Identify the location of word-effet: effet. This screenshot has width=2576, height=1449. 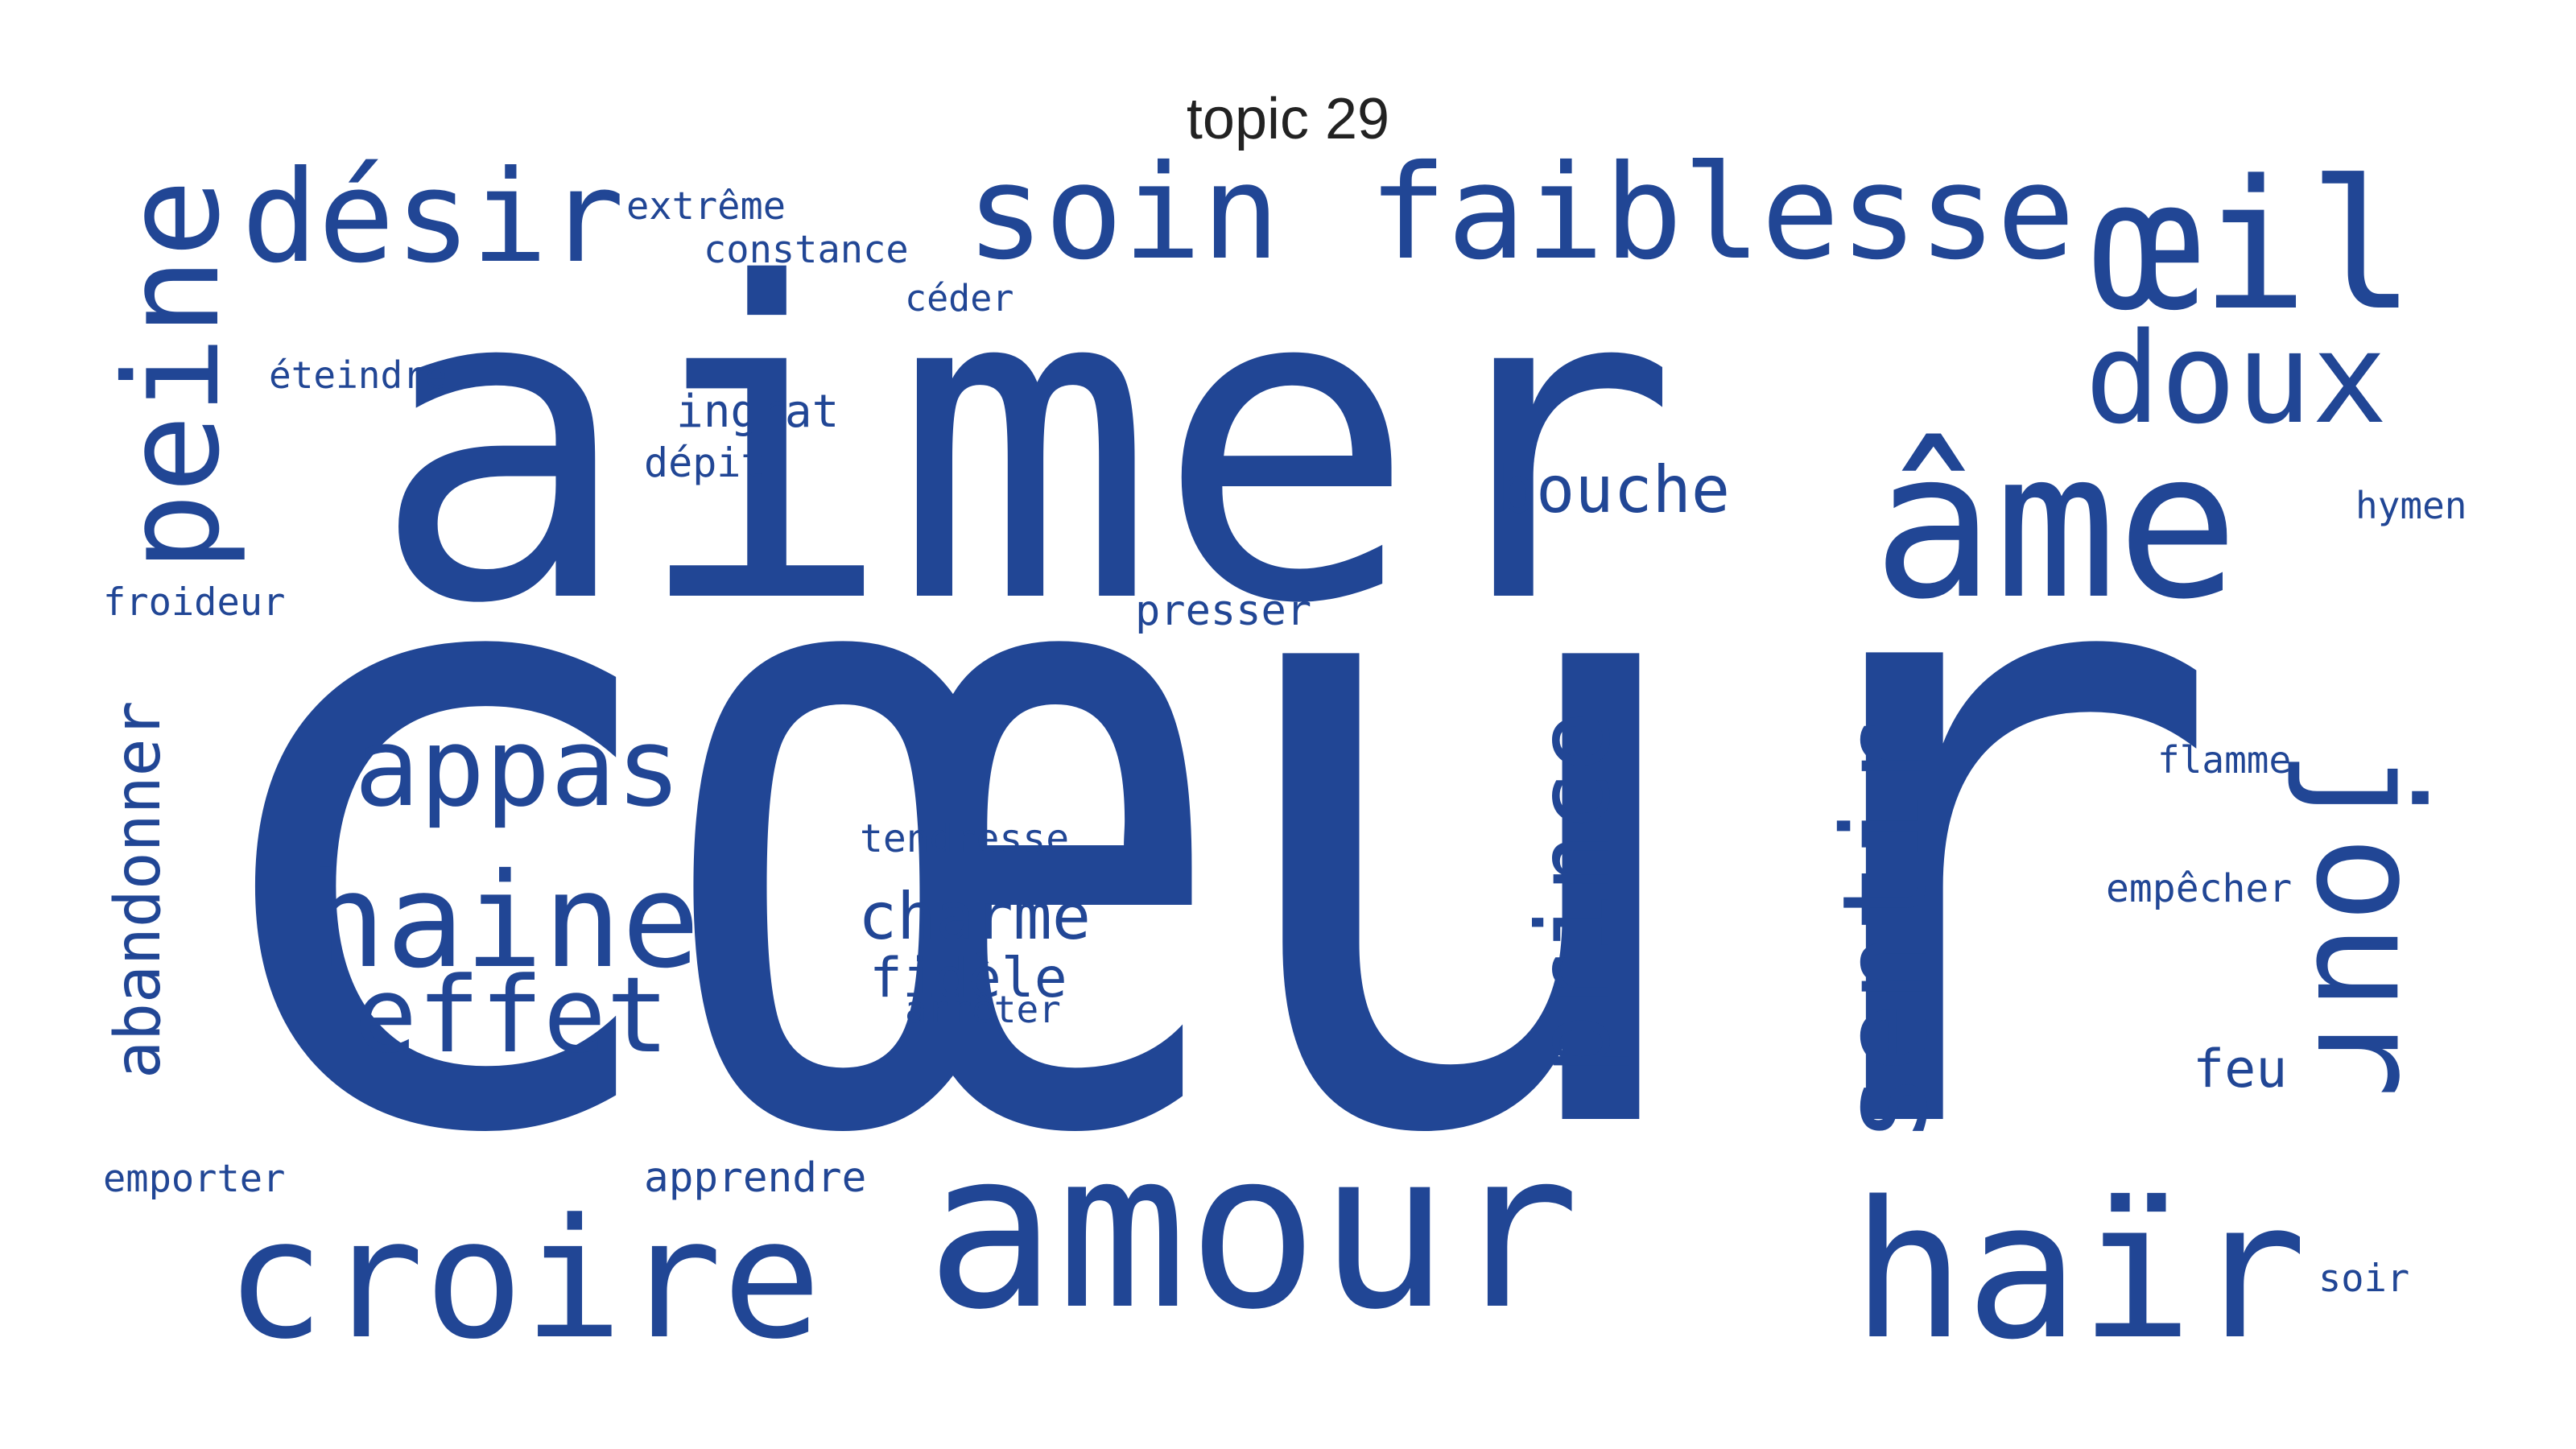
(511, 1015).